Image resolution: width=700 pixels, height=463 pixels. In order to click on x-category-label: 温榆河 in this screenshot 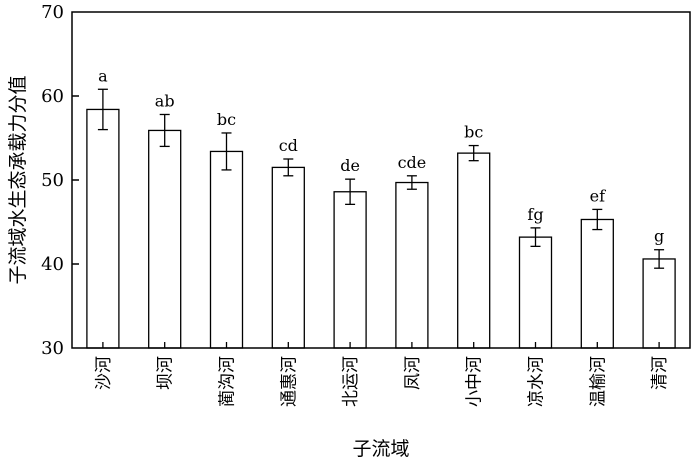, I will do `click(598, 381)`.